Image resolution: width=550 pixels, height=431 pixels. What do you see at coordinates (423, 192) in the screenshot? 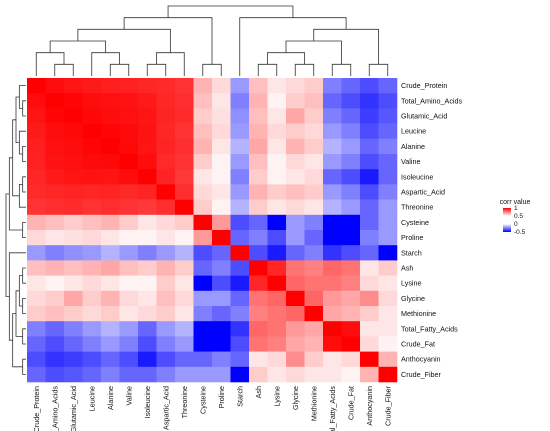
I see `row-label: Aspartic_Acid` at bounding box center [423, 192].